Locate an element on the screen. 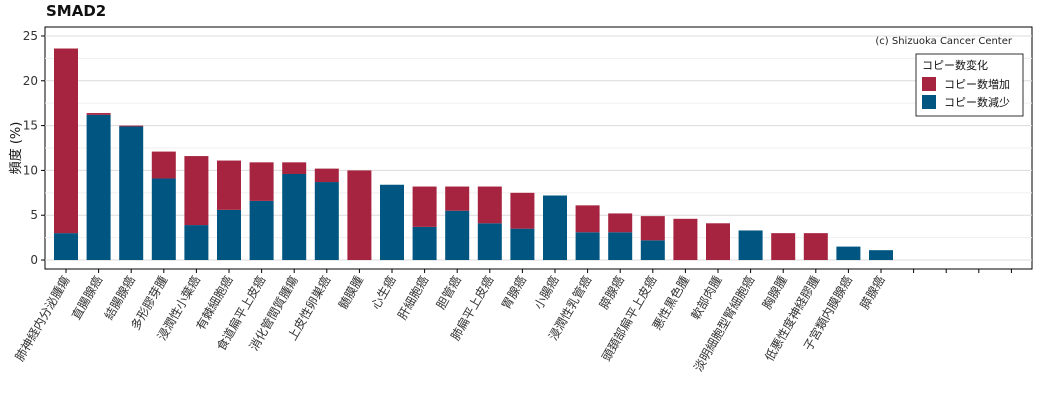  legend-title: コピー数変化 is located at coordinates (955, 65).